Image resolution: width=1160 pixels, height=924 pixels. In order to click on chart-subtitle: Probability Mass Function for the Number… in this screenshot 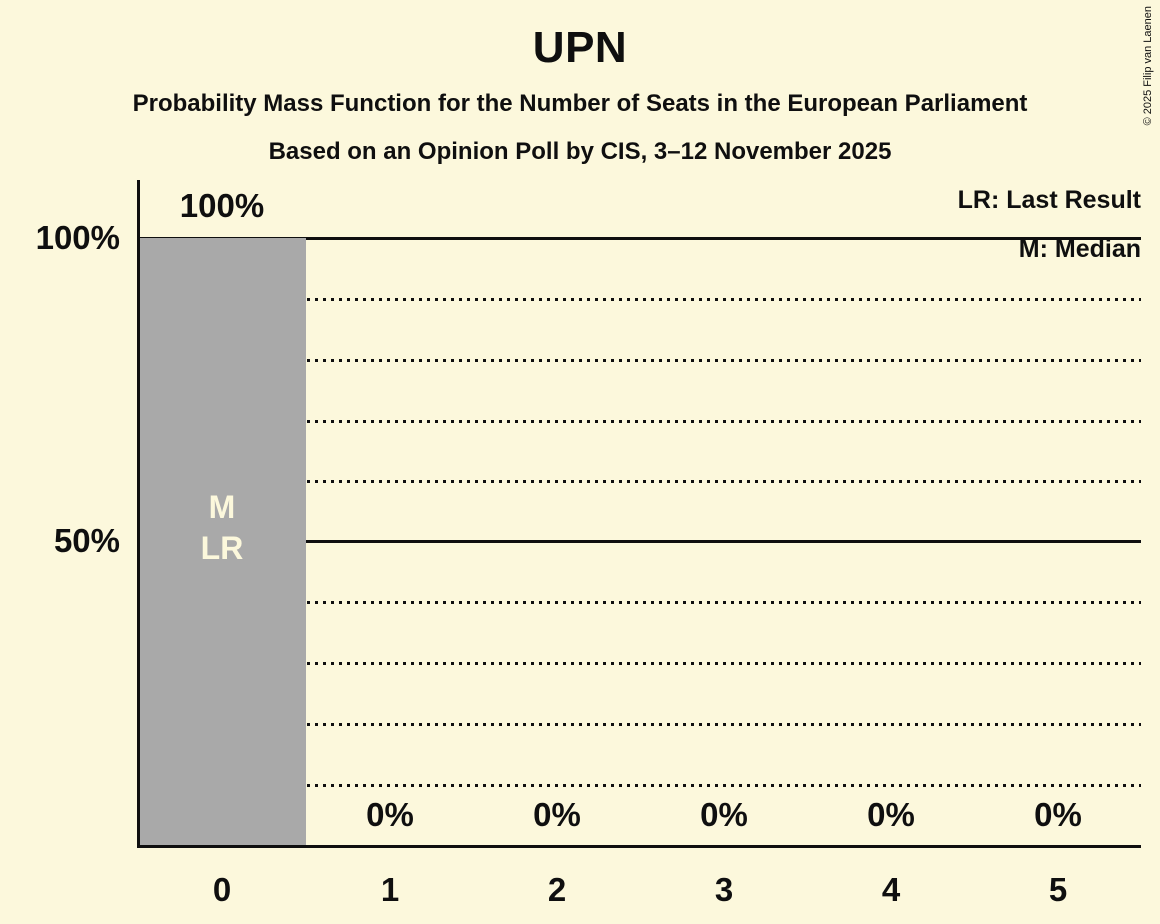, I will do `click(580, 103)`.